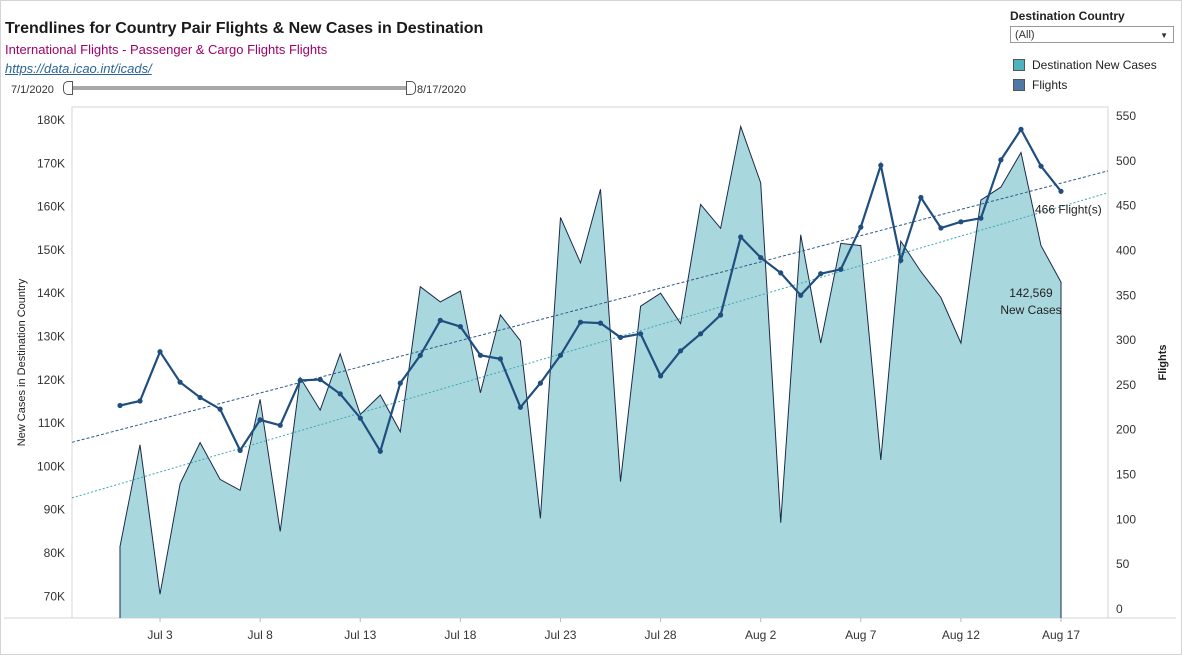 Image resolution: width=1182 pixels, height=655 pixels. Describe the element at coordinates (1068, 209) in the screenshot. I see `flights-annotation: 466 Flight(s)` at that location.